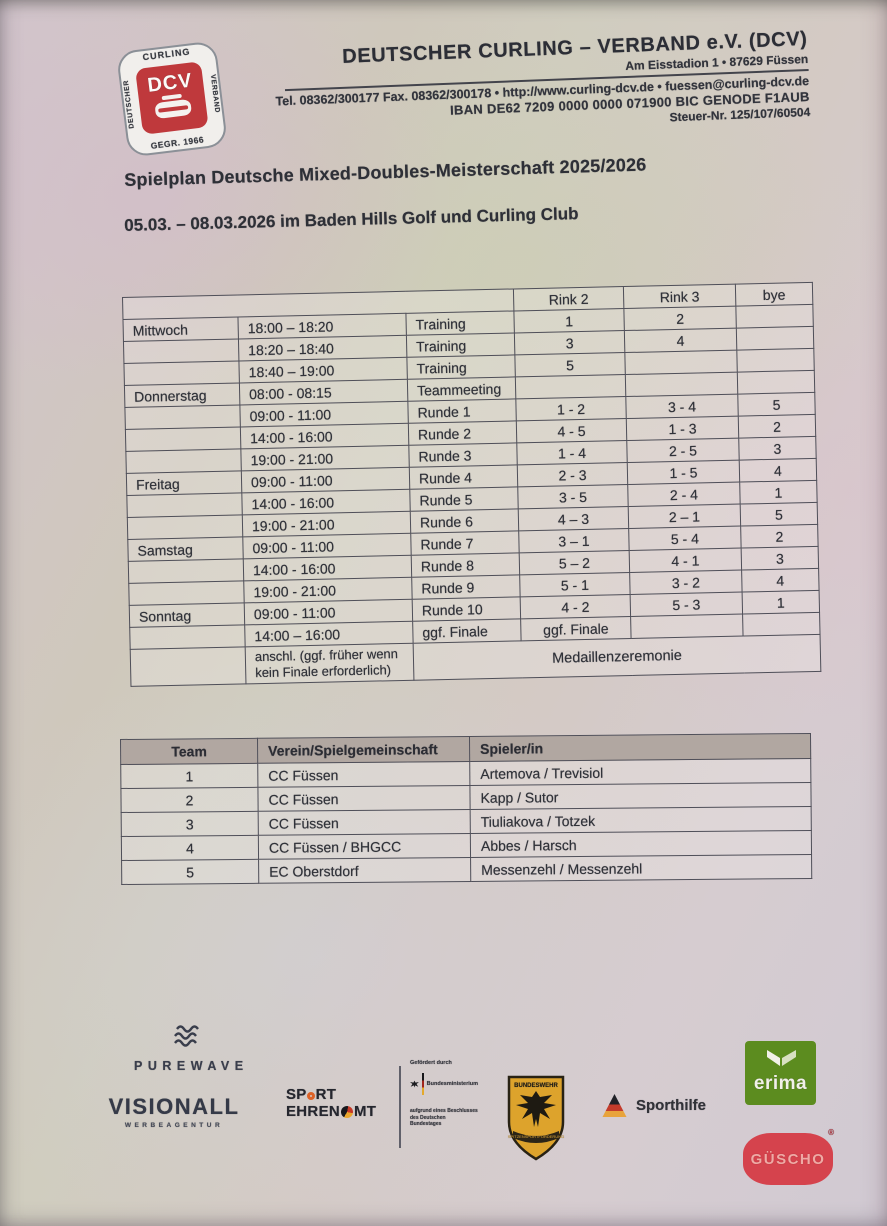 The height and width of the screenshot is (1226, 887). What do you see at coordinates (575, 584) in the screenshot?
I see `schedule-rink2-cell: 5 - 1` at bounding box center [575, 584].